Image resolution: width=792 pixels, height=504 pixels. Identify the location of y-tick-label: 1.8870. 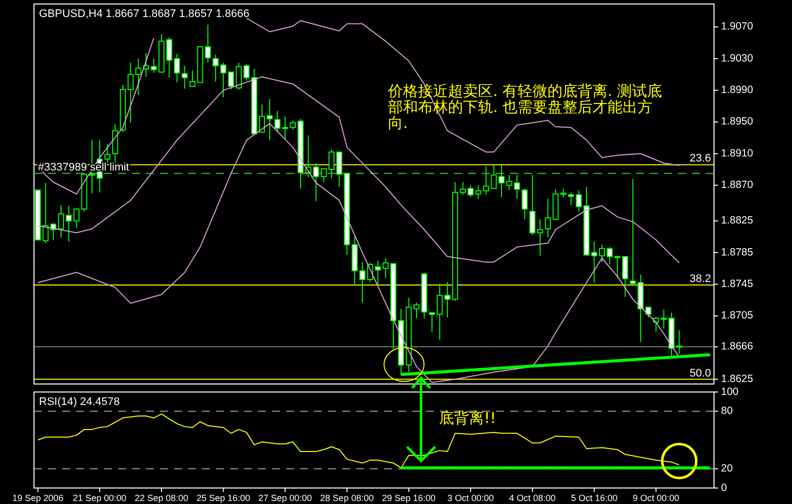
(737, 185).